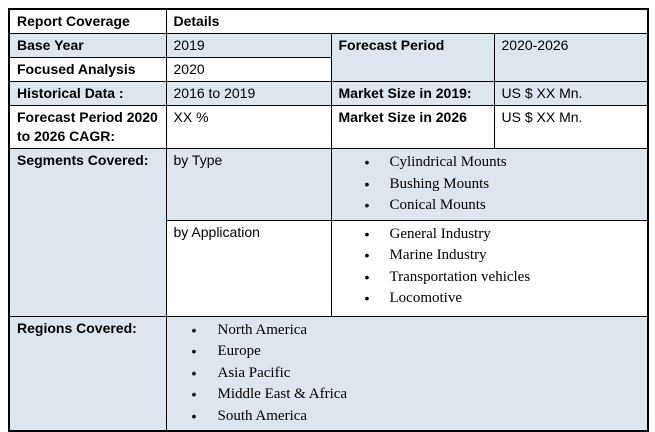 Image resolution: width=655 pixels, height=432 pixels. Describe the element at coordinates (248, 69) in the screenshot. I see `cell-focused-analysis-value: 2020` at that location.